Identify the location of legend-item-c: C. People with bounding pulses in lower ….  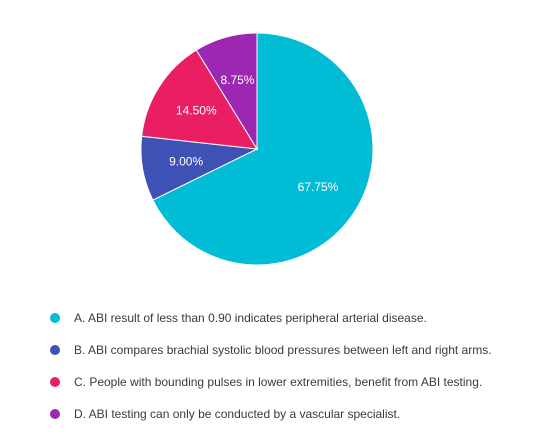
(290, 382).